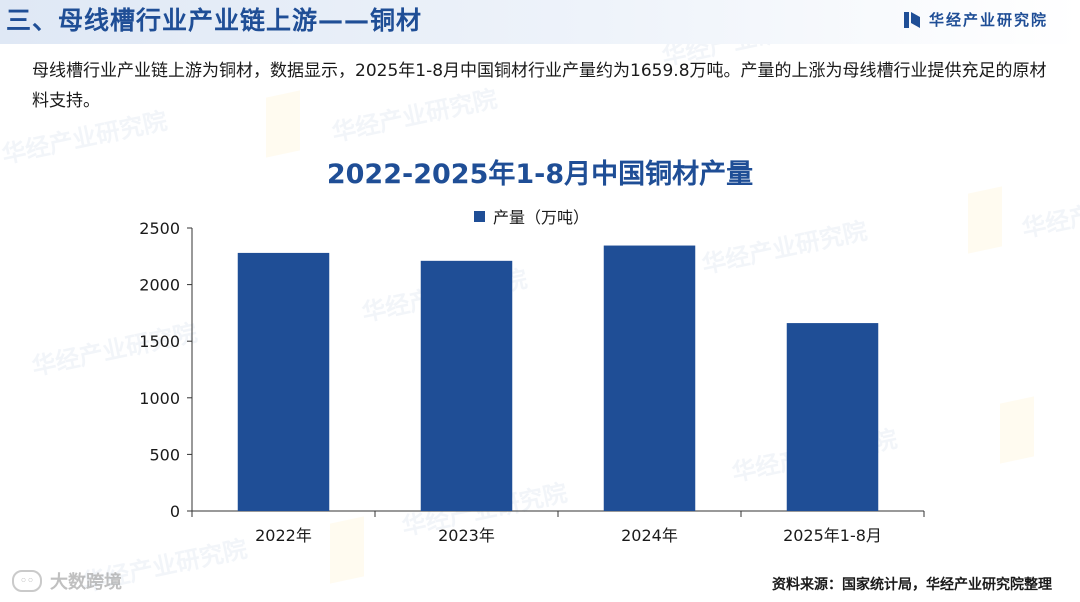  Describe the element at coordinates (175, 511) in the screenshot. I see `y-tick-label: 0` at that location.